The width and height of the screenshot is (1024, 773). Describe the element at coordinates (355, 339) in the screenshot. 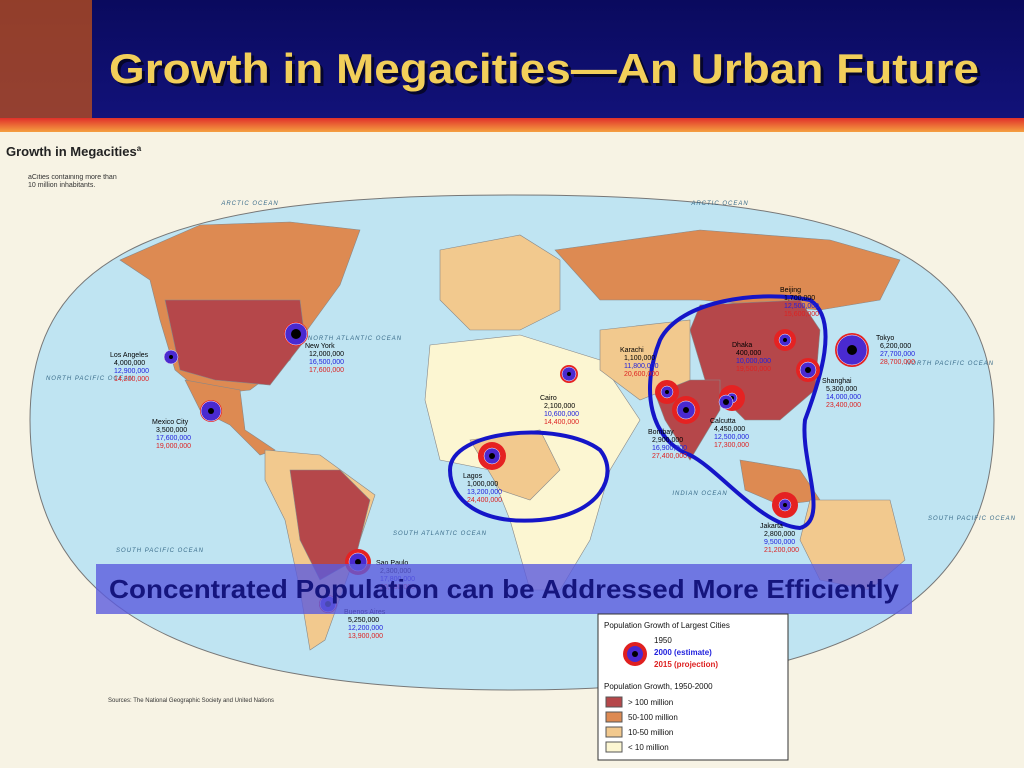

I see `ocean-label: NORTH ATLANTIC OCEAN` at that location.